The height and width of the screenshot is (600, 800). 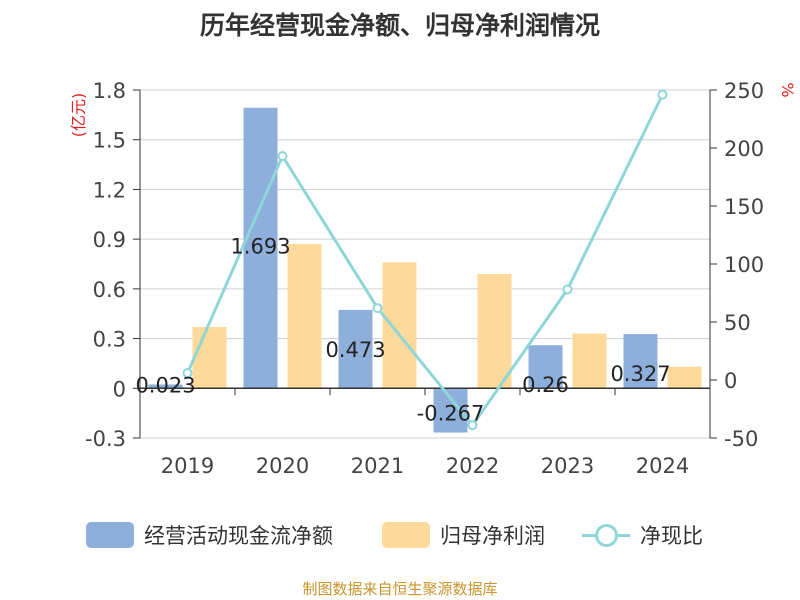 I want to click on data-label-cashflow: 1.693, so click(x=260, y=247).